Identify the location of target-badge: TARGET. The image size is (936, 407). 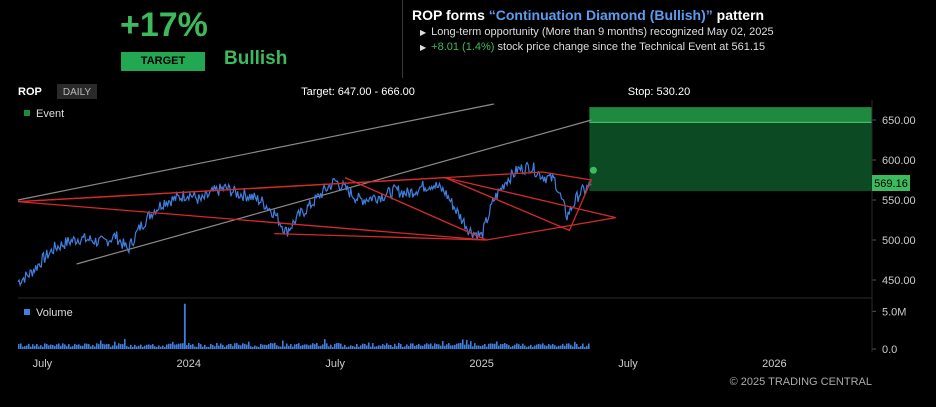
(163, 61).